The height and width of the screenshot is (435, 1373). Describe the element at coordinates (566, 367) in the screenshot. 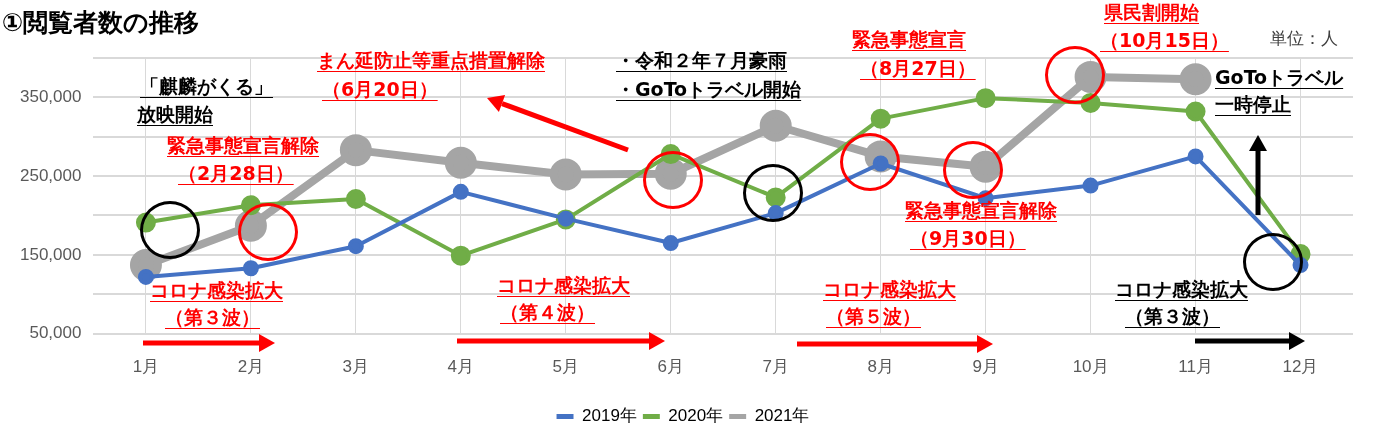

I see `x-tick-label: 5月` at that location.